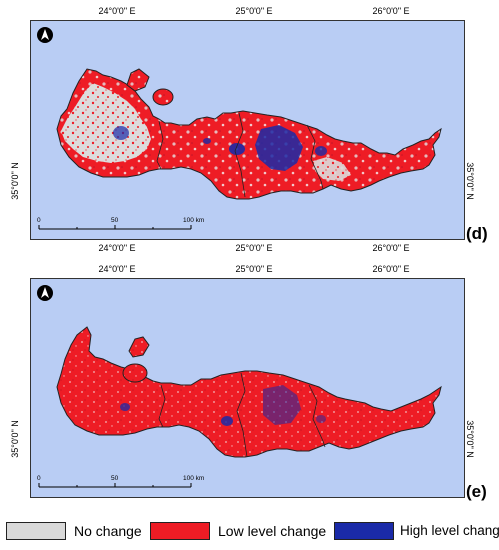 This screenshot has width=499, height=550. What do you see at coordinates (391, 248) in the screenshot?
I see `longitude-tick-26-bottom: 26°0'0" E` at bounding box center [391, 248].